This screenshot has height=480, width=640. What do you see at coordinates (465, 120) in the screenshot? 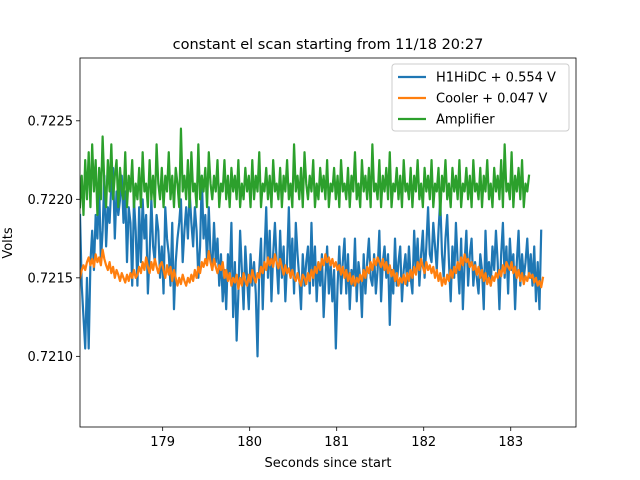
I see `legend-label-3: Amplifier` at bounding box center [465, 120].